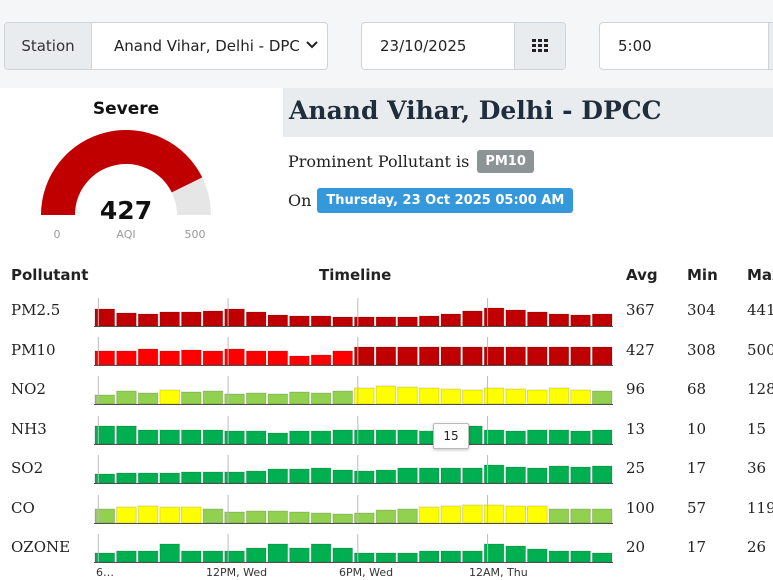  I want to click on min-value: 17, so click(697, 468).